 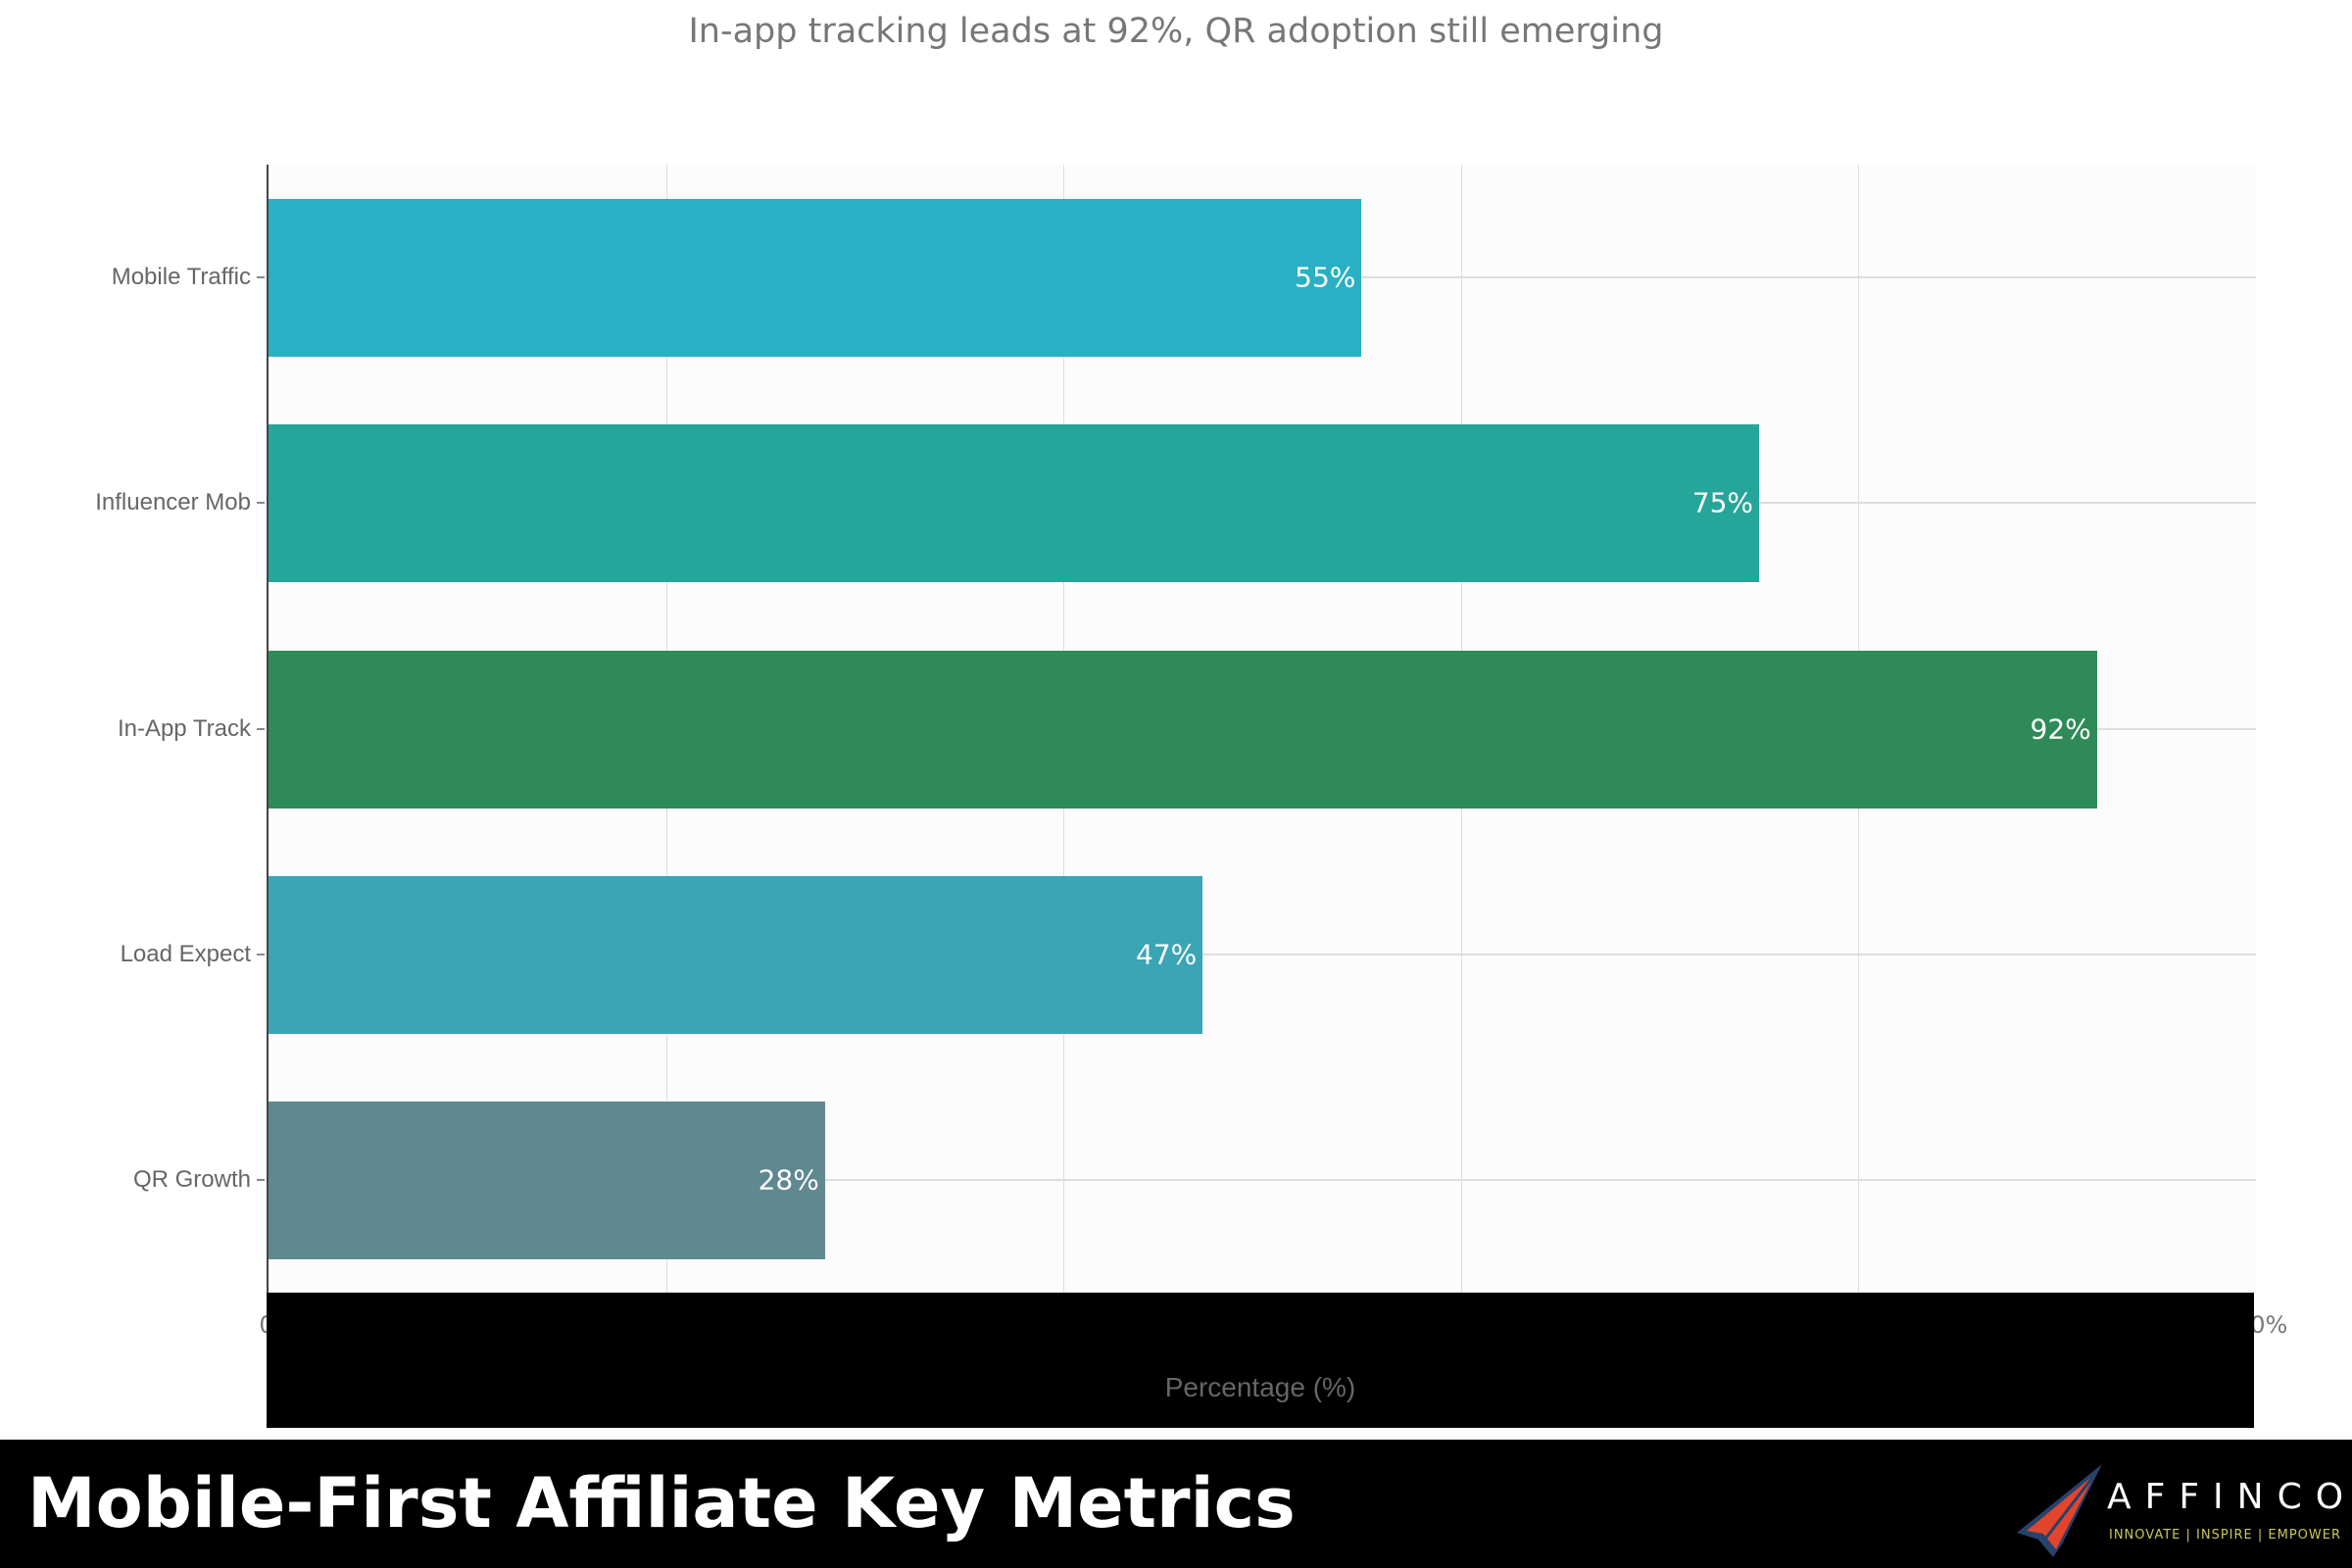 What do you see at coordinates (2059, 1510) in the screenshot?
I see `paper-plane-icon` at bounding box center [2059, 1510].